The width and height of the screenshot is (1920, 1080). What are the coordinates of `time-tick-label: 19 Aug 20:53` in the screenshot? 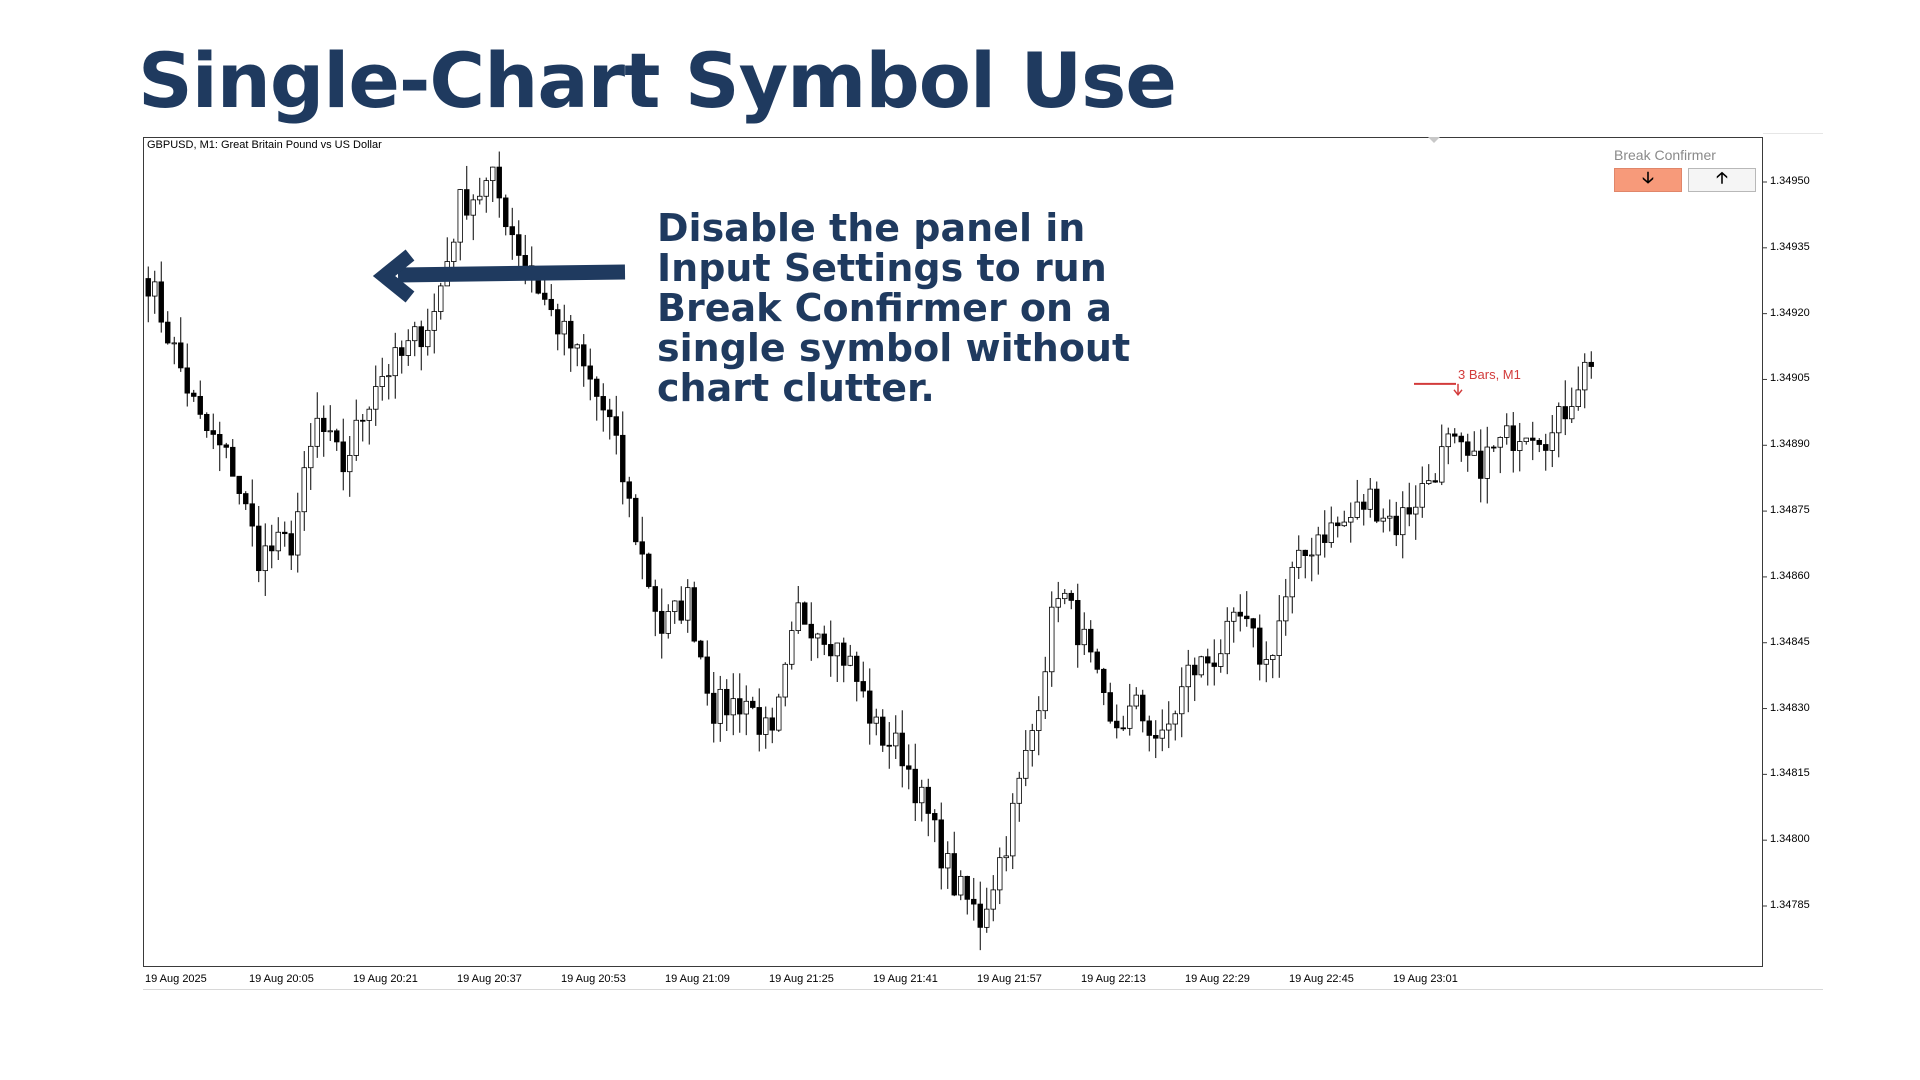 It's located at (593, 979).